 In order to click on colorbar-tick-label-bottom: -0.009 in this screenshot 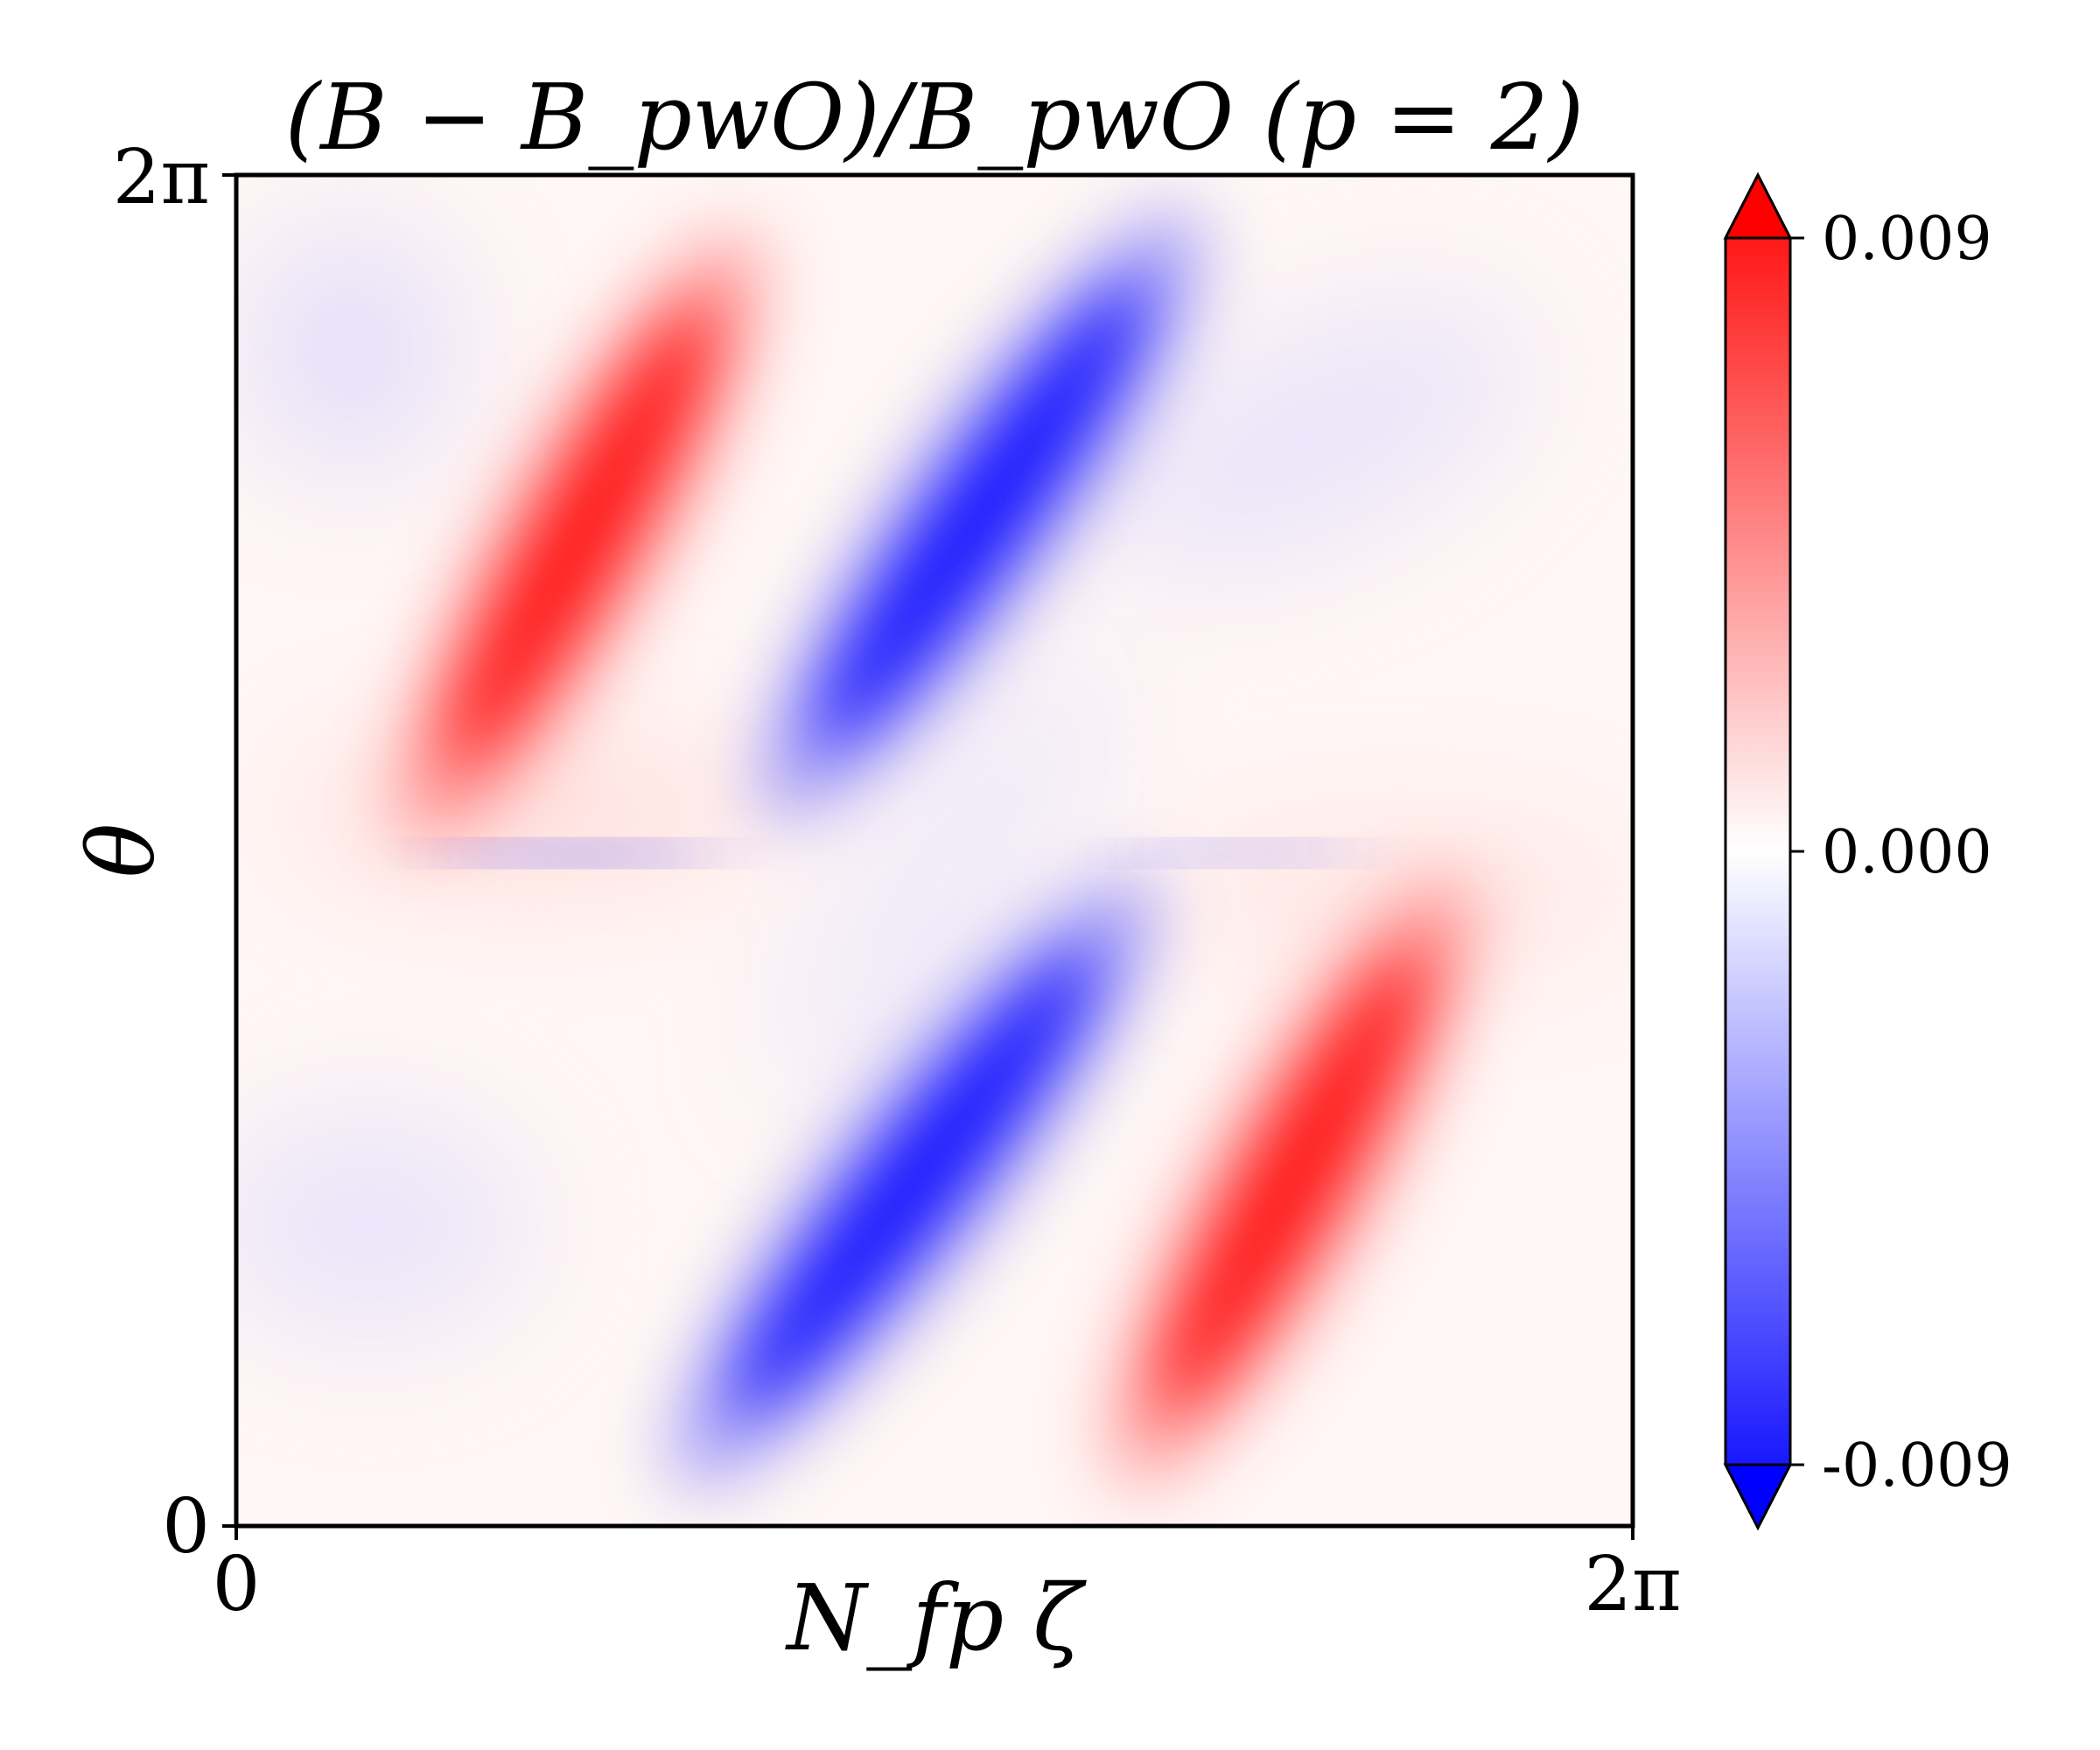, I will do `click(1917, 1466)`.